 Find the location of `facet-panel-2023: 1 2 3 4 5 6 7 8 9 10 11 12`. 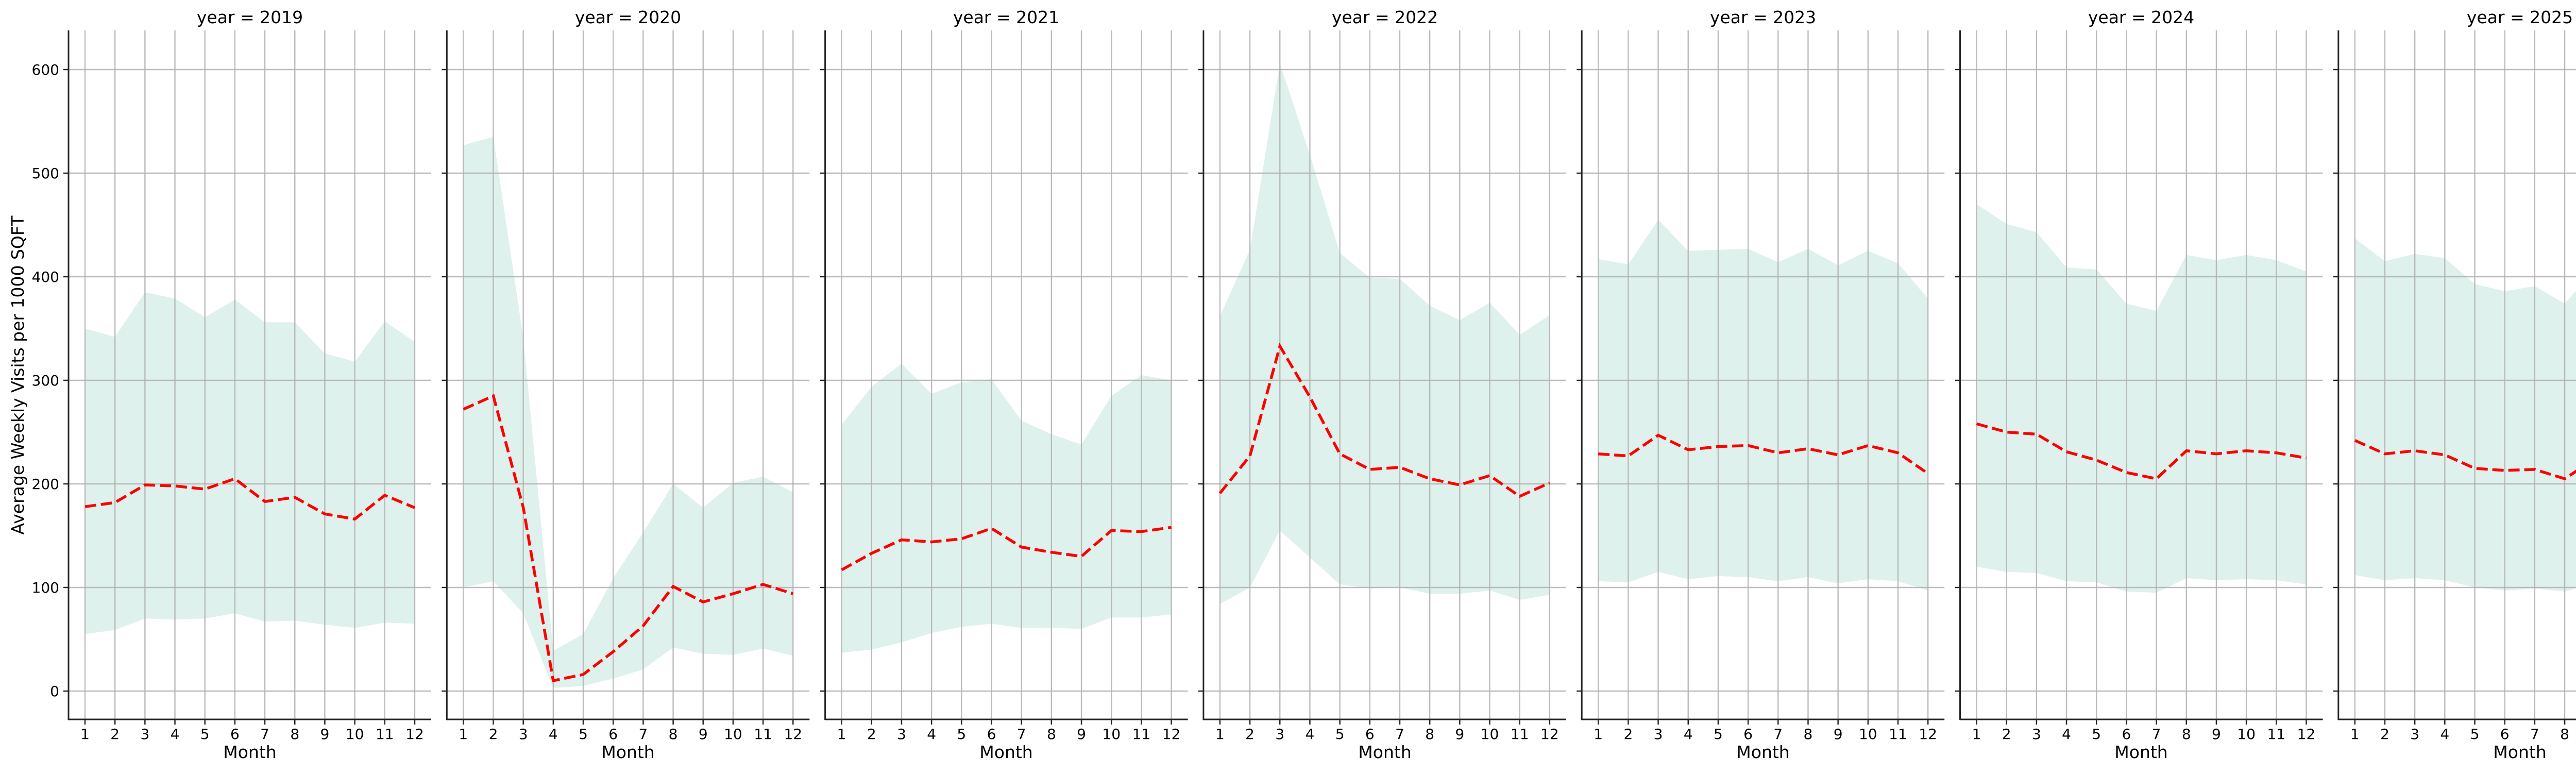

facet-panel-2023: 1 2 3 4 5 6 7 8 9 10 11 12 is located at coordinates (1761, 386).